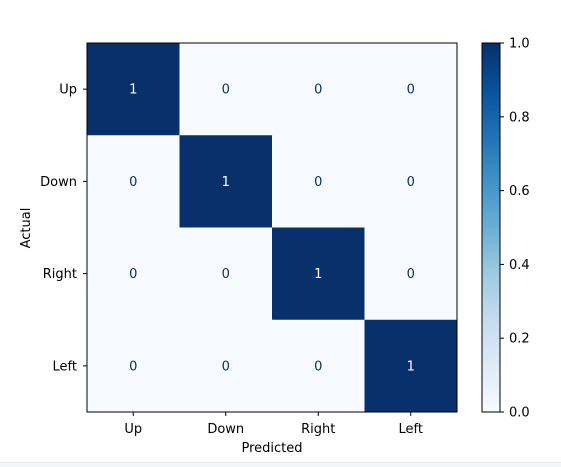 The image size is (561, 467). I want to click on colorbar-tick-label: 0.2, so click(519, 339).